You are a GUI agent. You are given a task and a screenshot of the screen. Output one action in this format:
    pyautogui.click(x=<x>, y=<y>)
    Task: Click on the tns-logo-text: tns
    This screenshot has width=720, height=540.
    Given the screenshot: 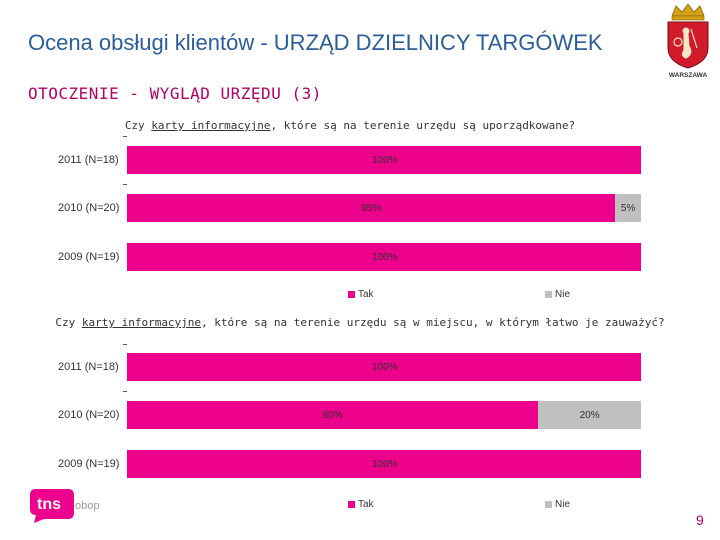 What is the action you would take?
    pyautogui.click(x=49, y=504)
    